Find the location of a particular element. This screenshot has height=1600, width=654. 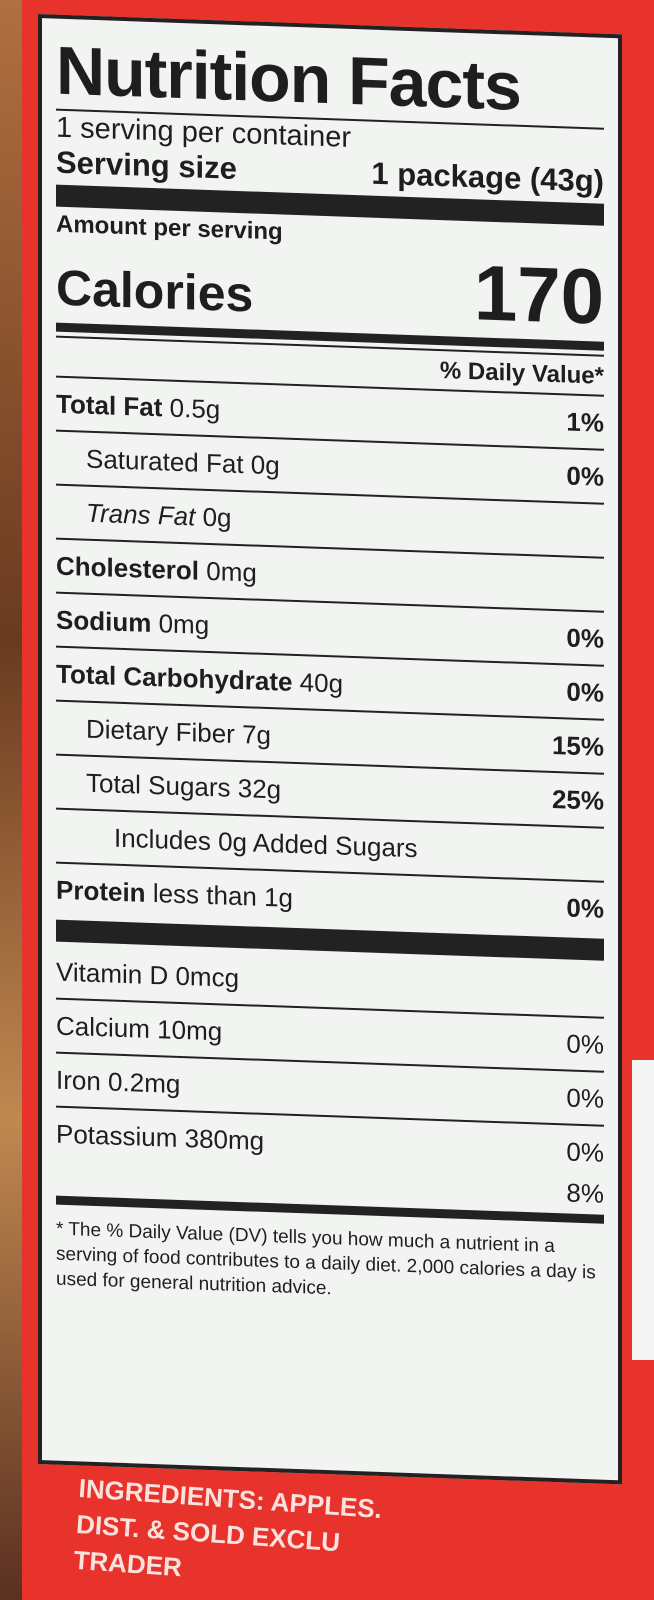

nutrient-amount: 40g is located at coordinates (321, 683).